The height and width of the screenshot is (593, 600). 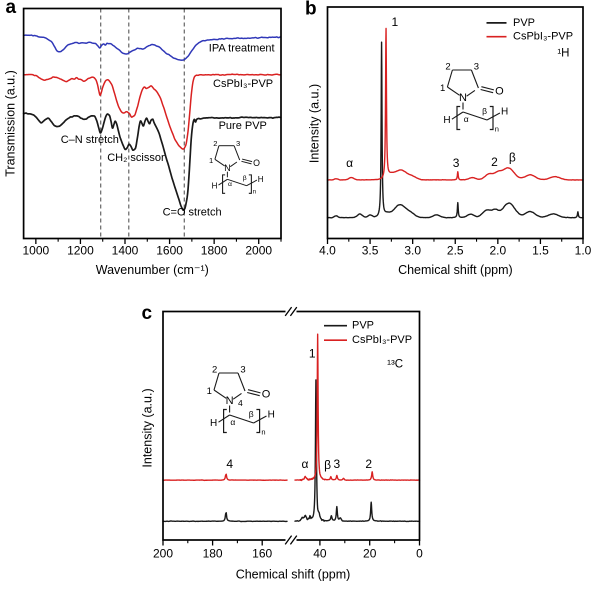 I want to click on legend-label: CsPbI₃-PVP, so click(x=543, y=37).